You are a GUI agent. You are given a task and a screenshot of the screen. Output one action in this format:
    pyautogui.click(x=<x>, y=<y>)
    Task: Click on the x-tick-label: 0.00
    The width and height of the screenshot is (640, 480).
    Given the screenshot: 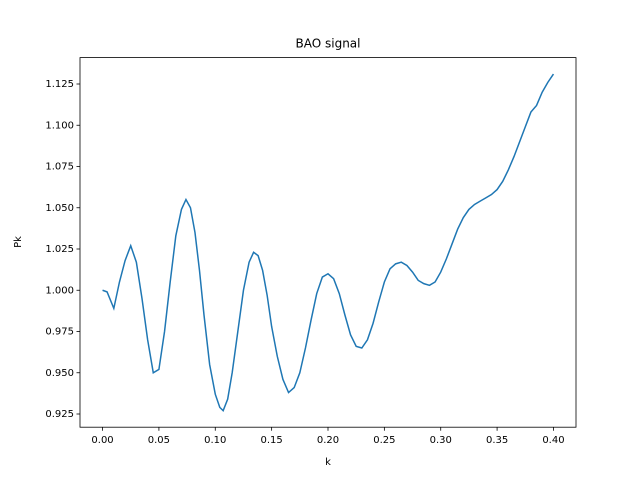 What is the action you would take?
    pyautogui.click(x=102, y=440)
    